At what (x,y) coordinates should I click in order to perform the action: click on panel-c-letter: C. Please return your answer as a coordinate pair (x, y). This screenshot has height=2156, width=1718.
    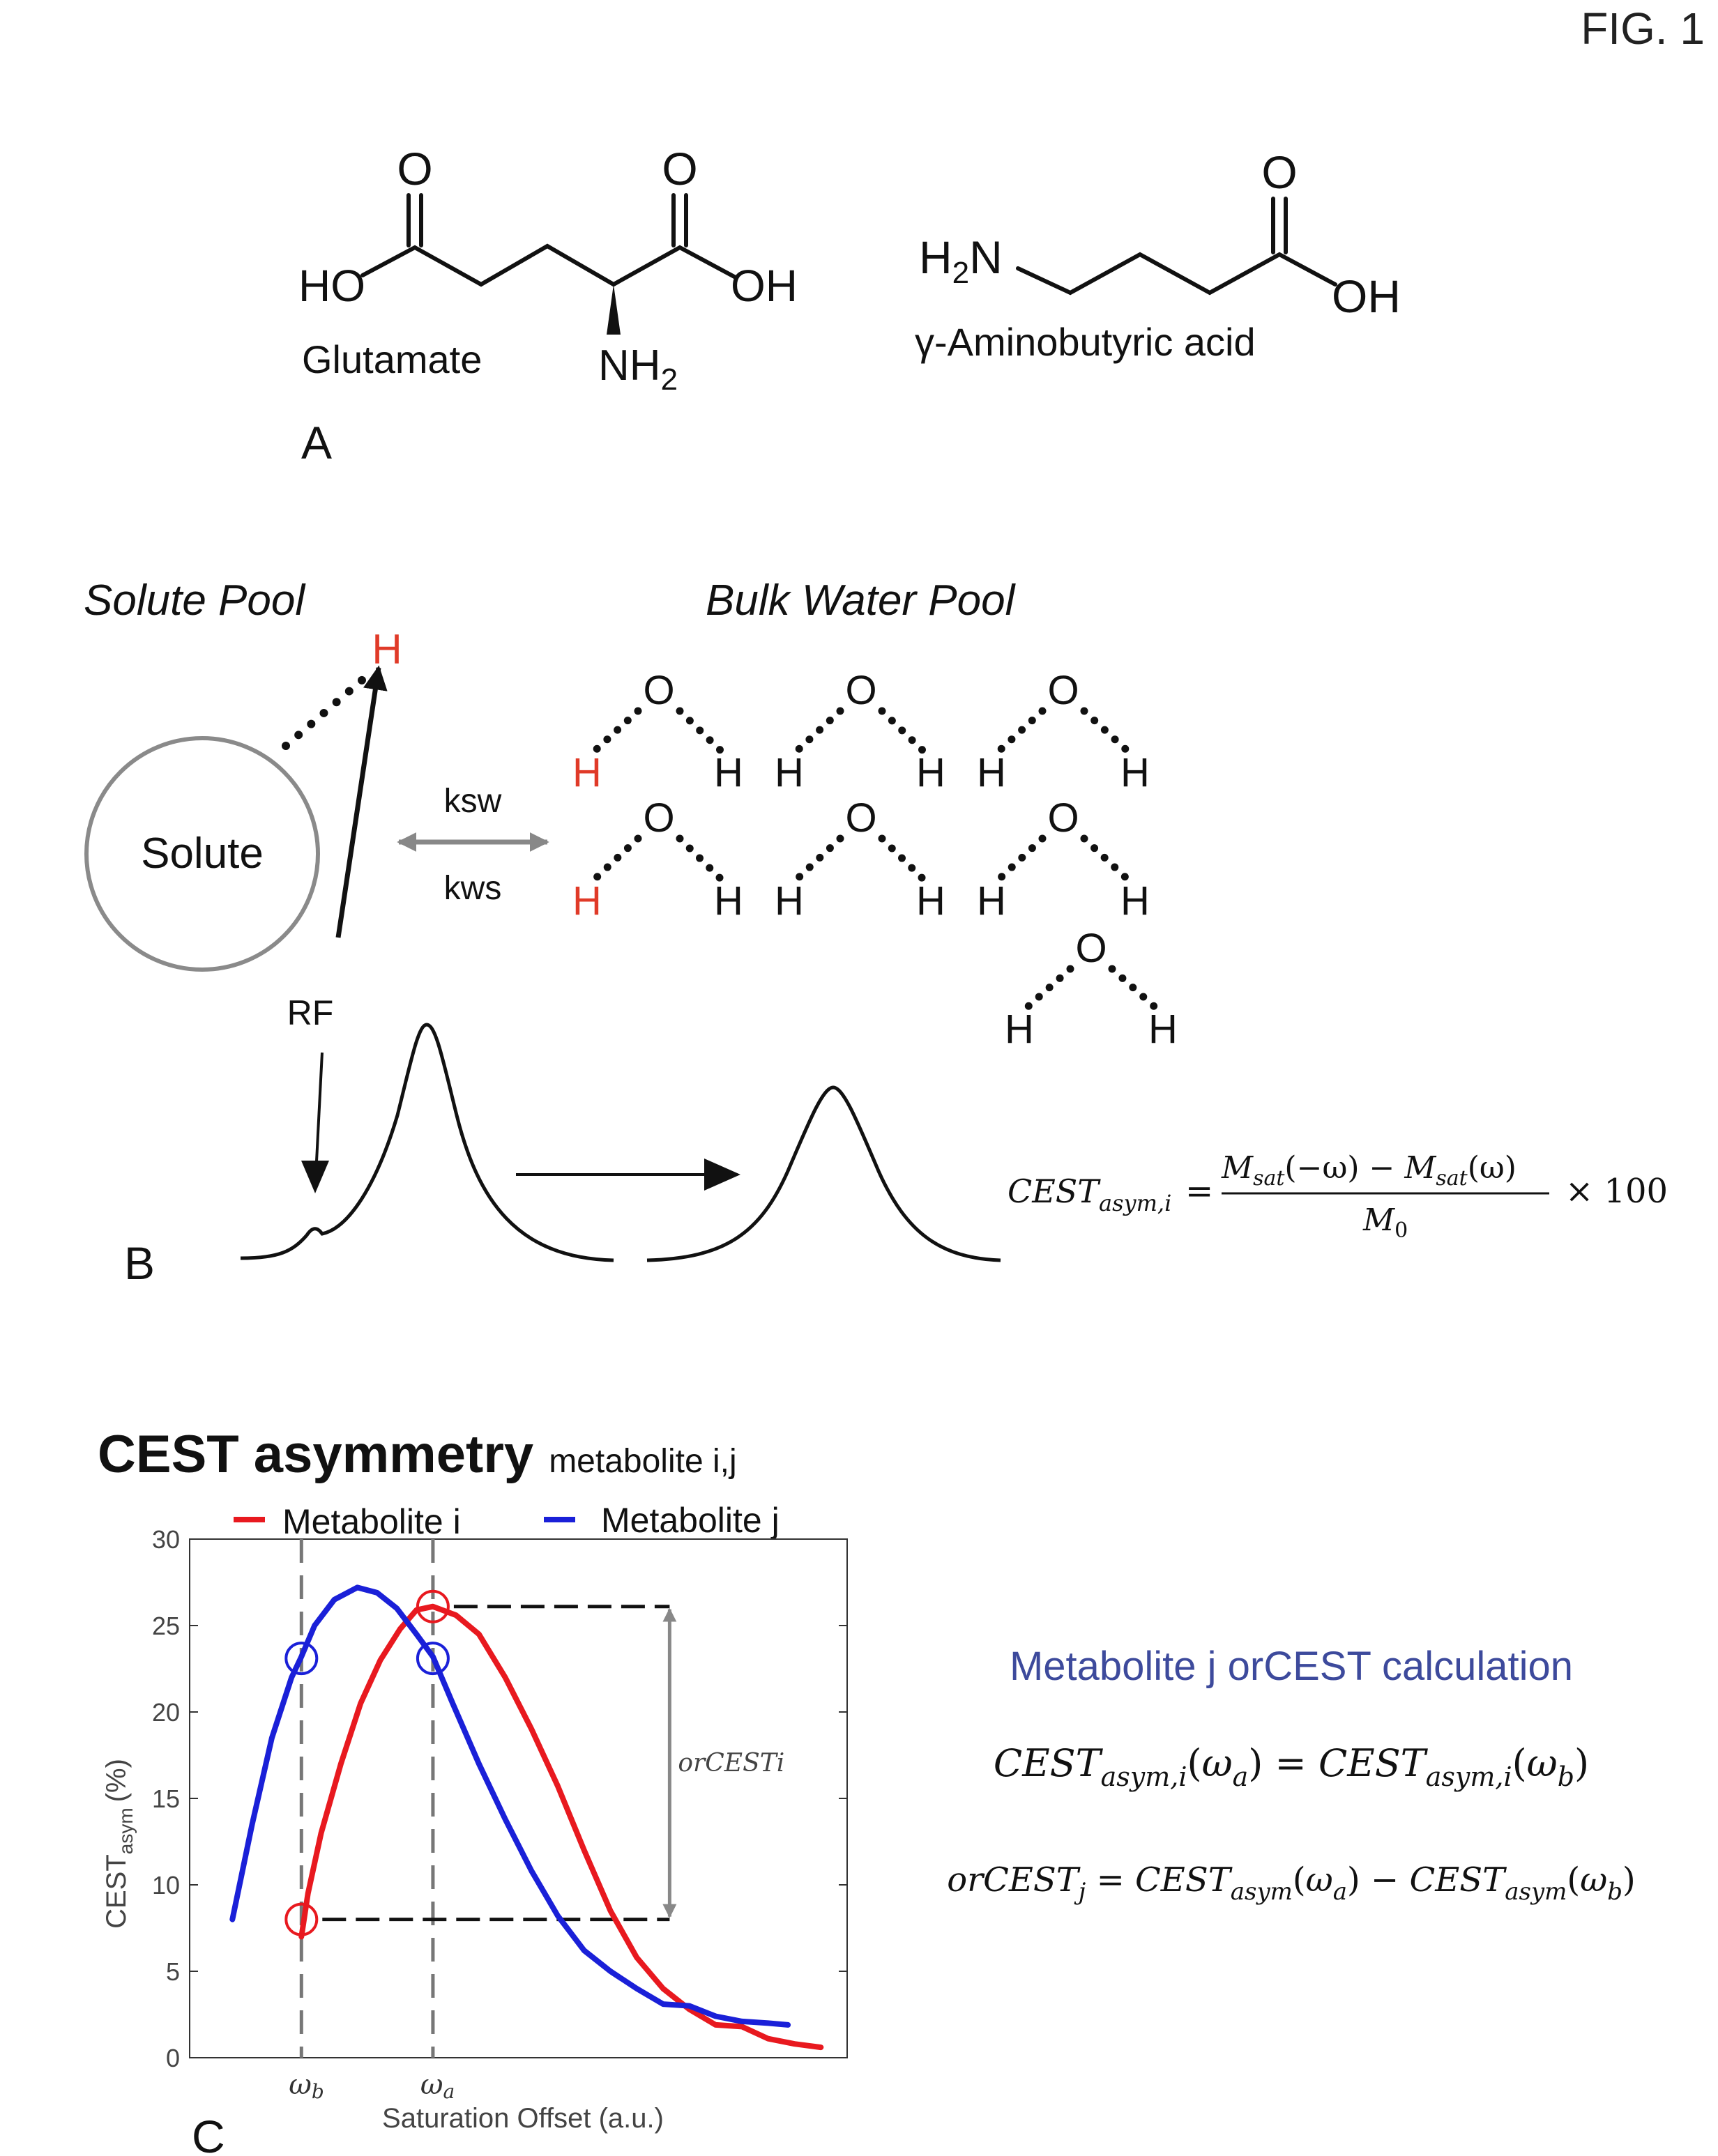
    Looking at the image, I should click on (208, 2133).